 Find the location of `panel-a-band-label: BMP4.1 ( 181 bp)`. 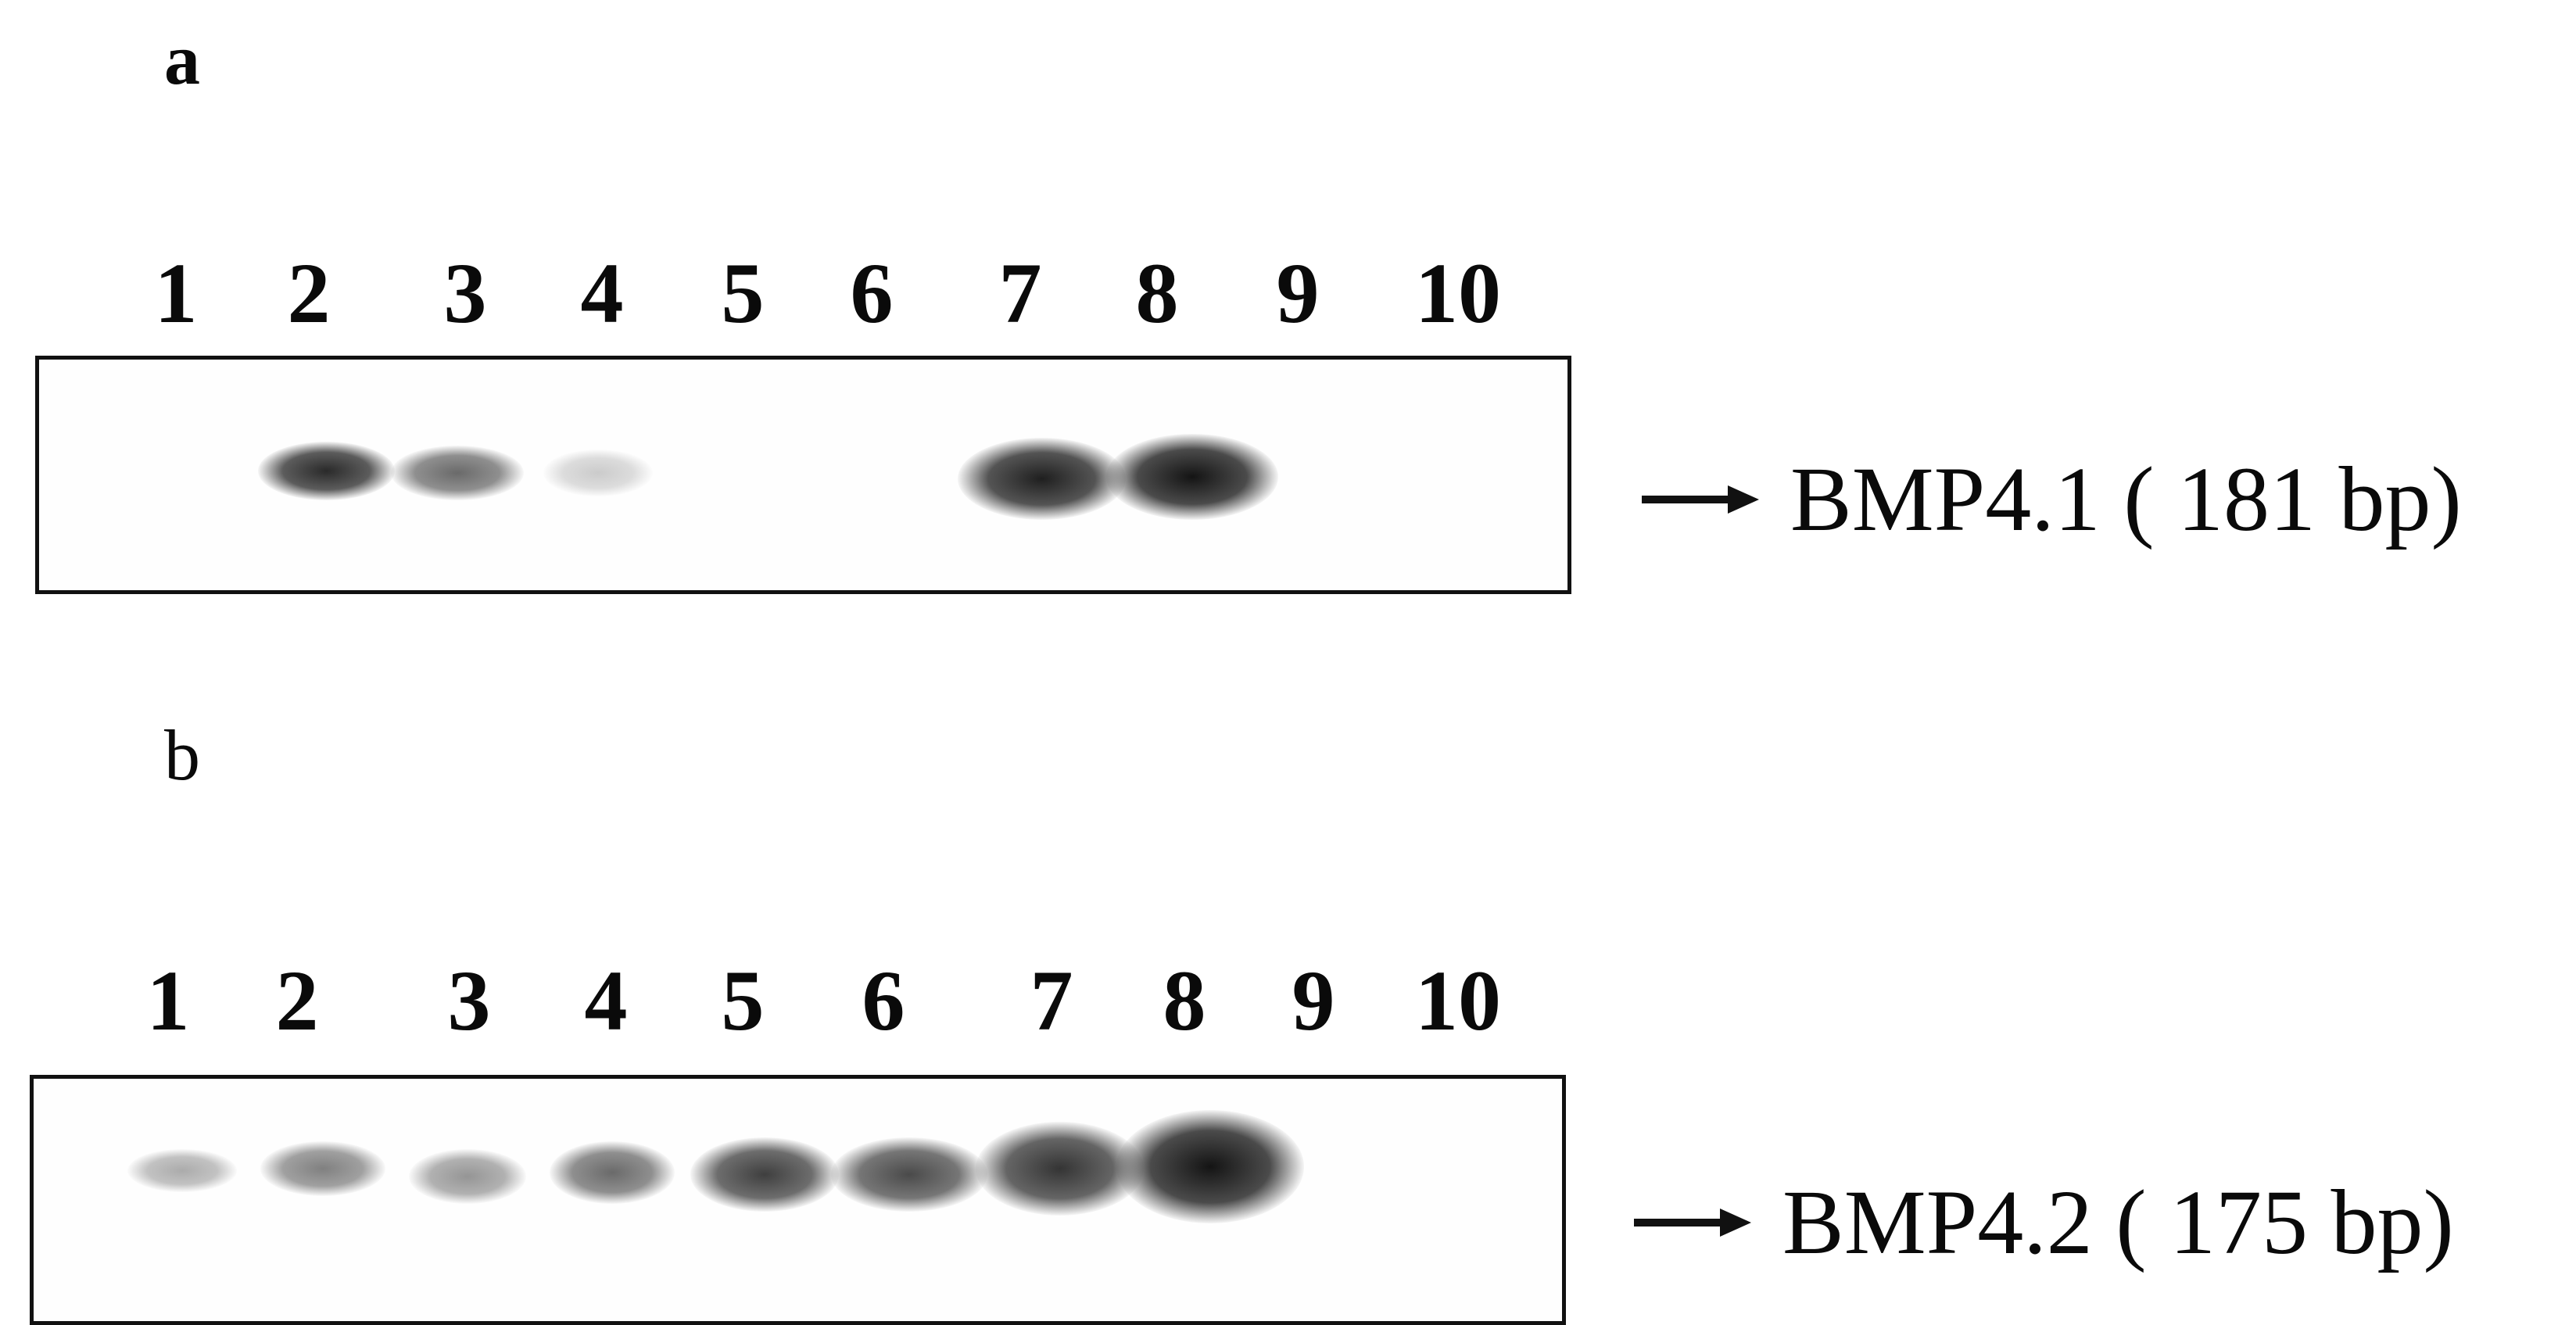

panel-a-band-label: BMP4.1 ( 181 bp) is located at coordinates (2052, 499).